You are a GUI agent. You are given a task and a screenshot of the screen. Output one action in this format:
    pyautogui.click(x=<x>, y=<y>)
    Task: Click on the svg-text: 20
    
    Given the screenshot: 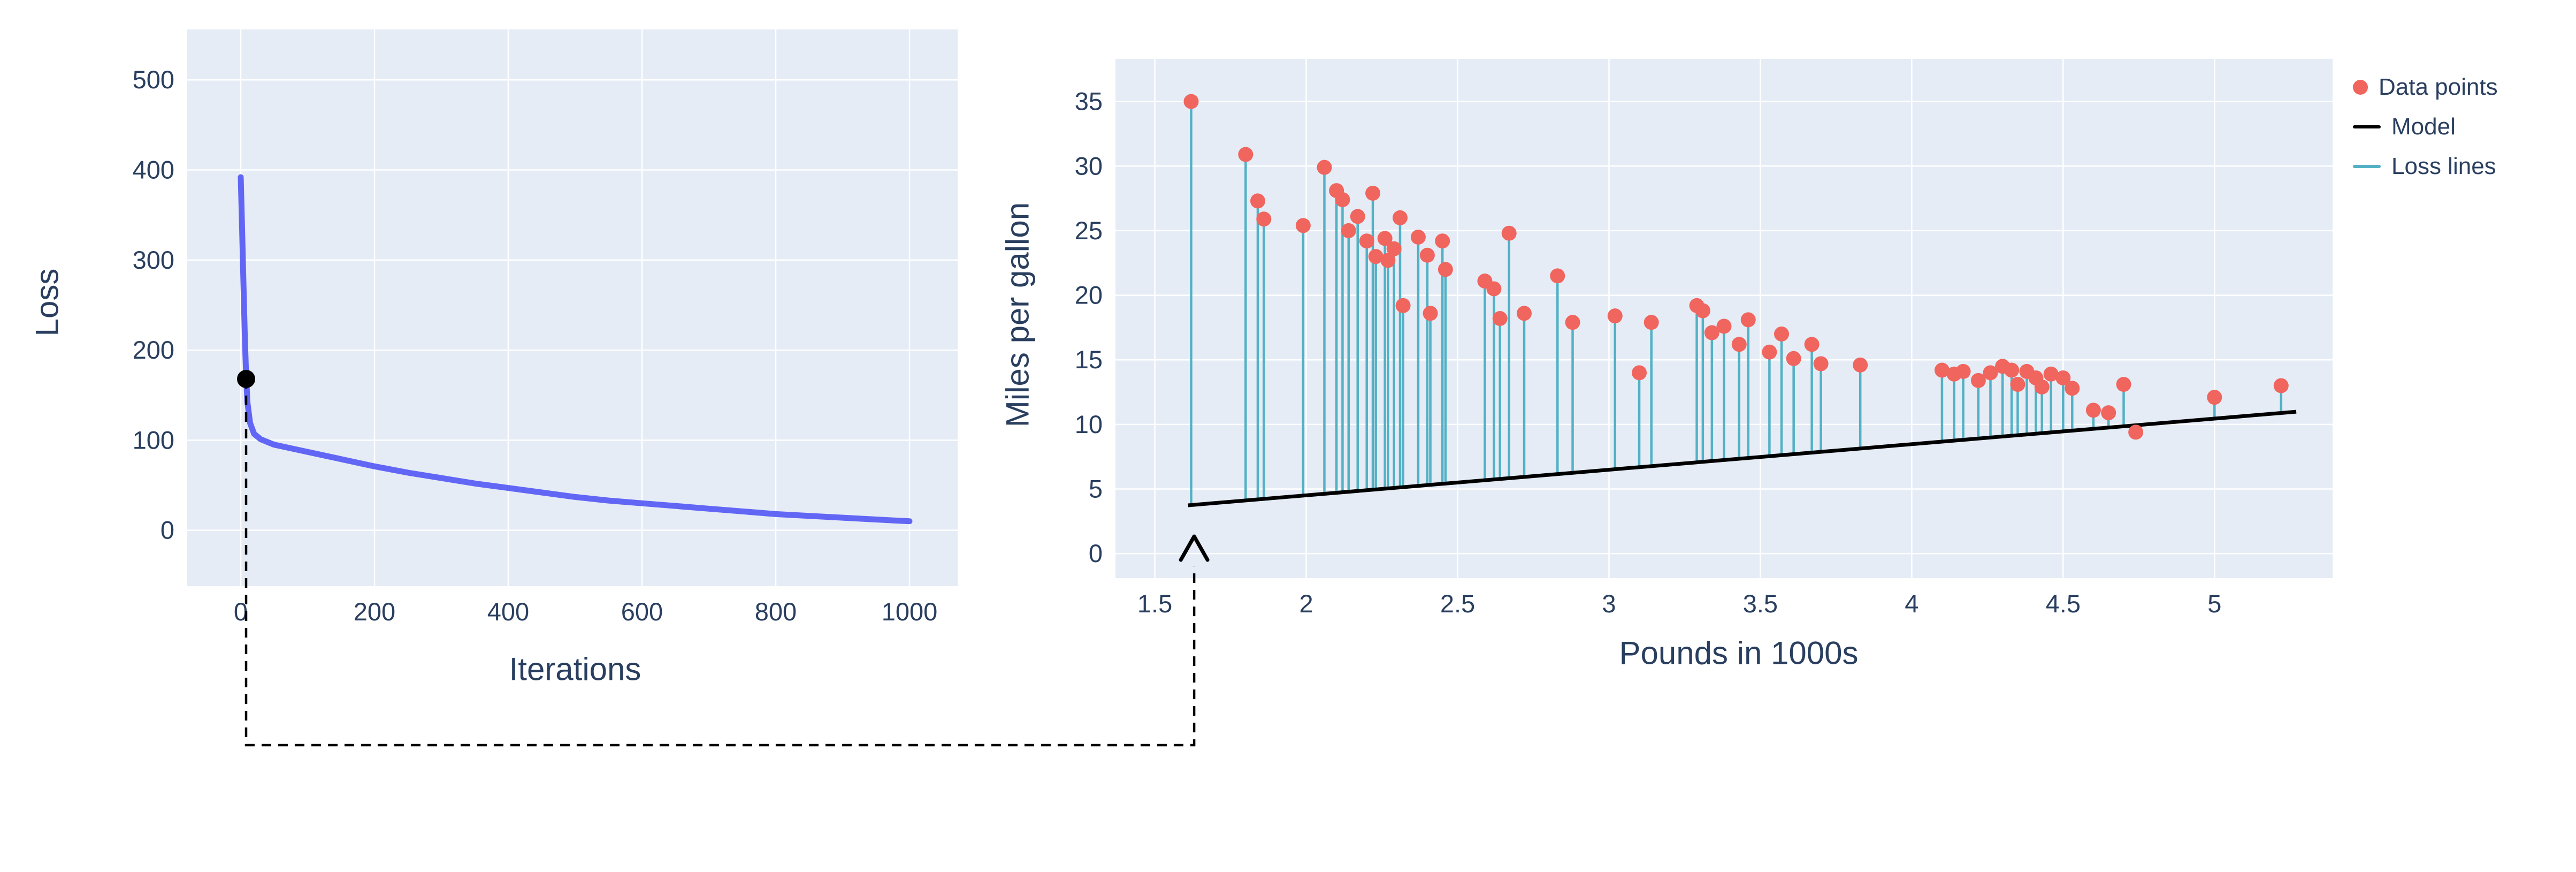 What is the action you would take?
    pyautogui.click(x=1089, y=295)
    